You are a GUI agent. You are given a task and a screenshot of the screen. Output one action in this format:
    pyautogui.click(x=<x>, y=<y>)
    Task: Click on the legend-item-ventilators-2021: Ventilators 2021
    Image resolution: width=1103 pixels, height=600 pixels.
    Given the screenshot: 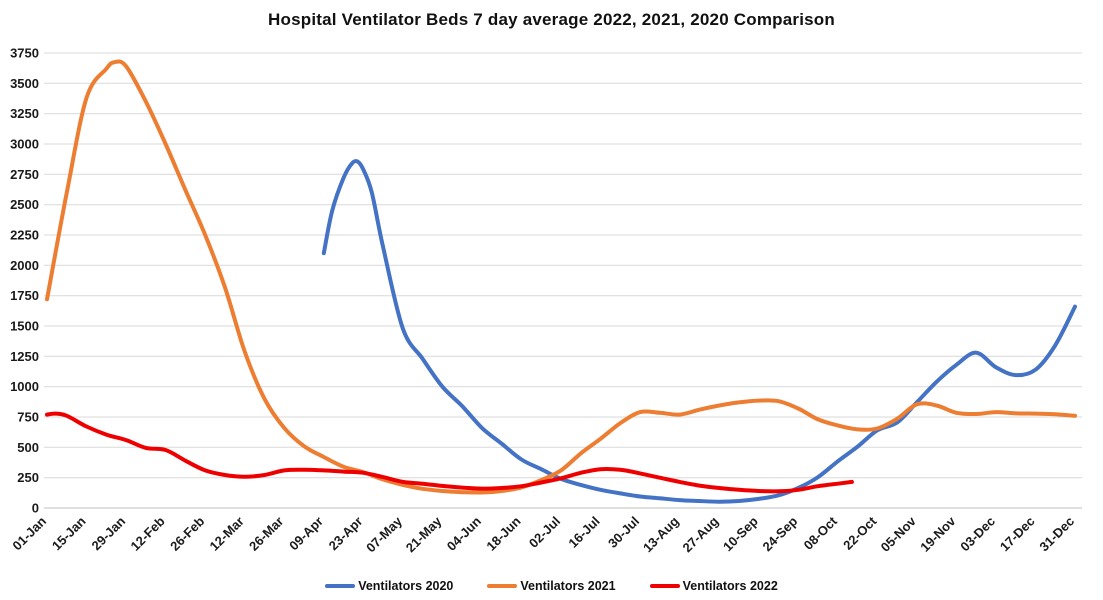 What is the action you would take?
    pyautogui.click(x=551, y=586)
    